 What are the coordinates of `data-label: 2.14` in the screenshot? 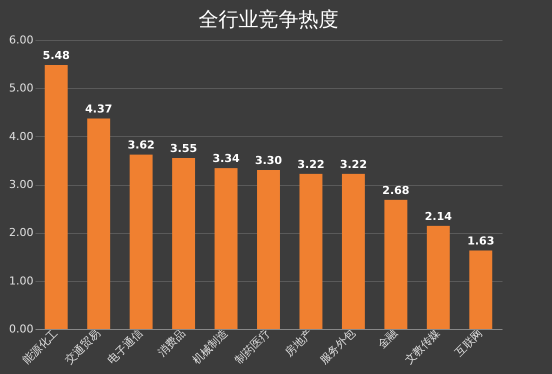 It's located at (438, 216).